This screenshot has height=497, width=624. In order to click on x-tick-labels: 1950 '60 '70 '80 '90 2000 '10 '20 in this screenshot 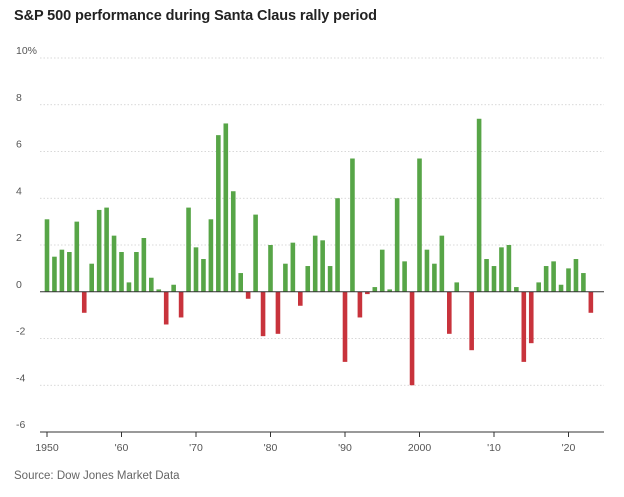, I will do `click(305, 448)`.